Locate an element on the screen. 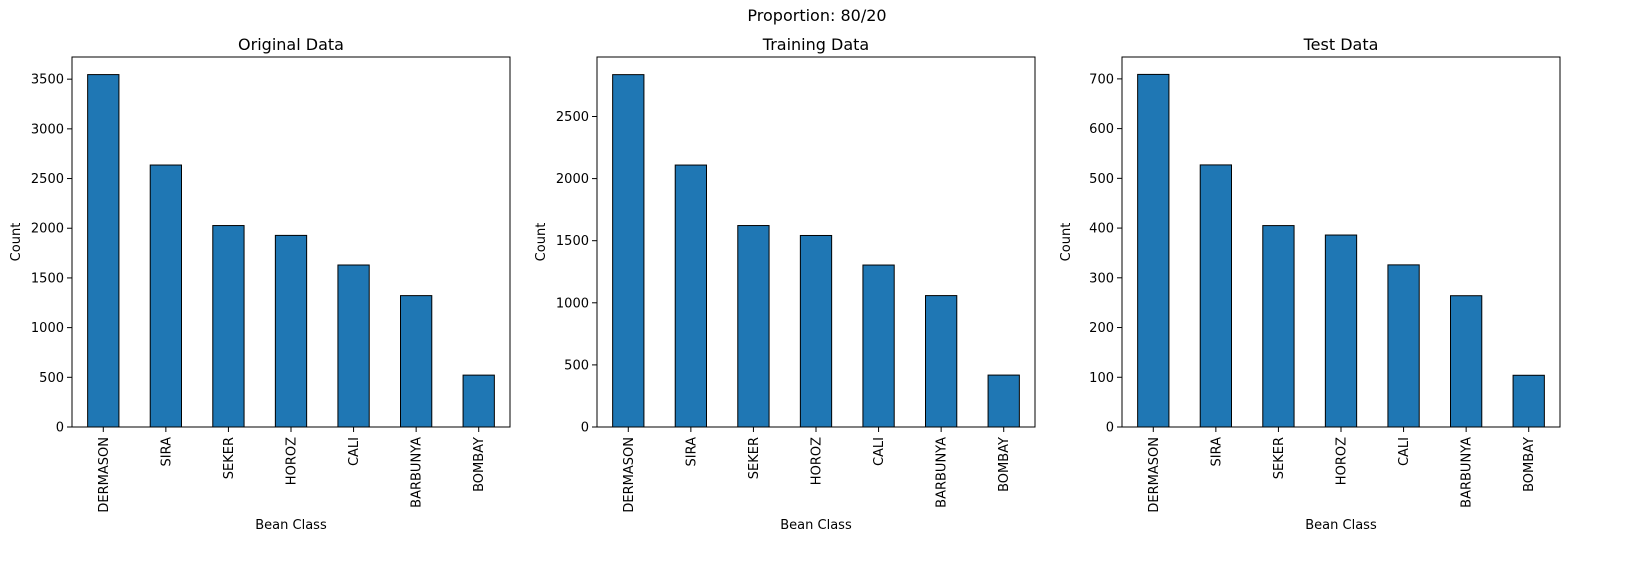 The height and width of the screenshot is (564, 1634). y-tick-label: 3000 is located at coordinates (47, 129).